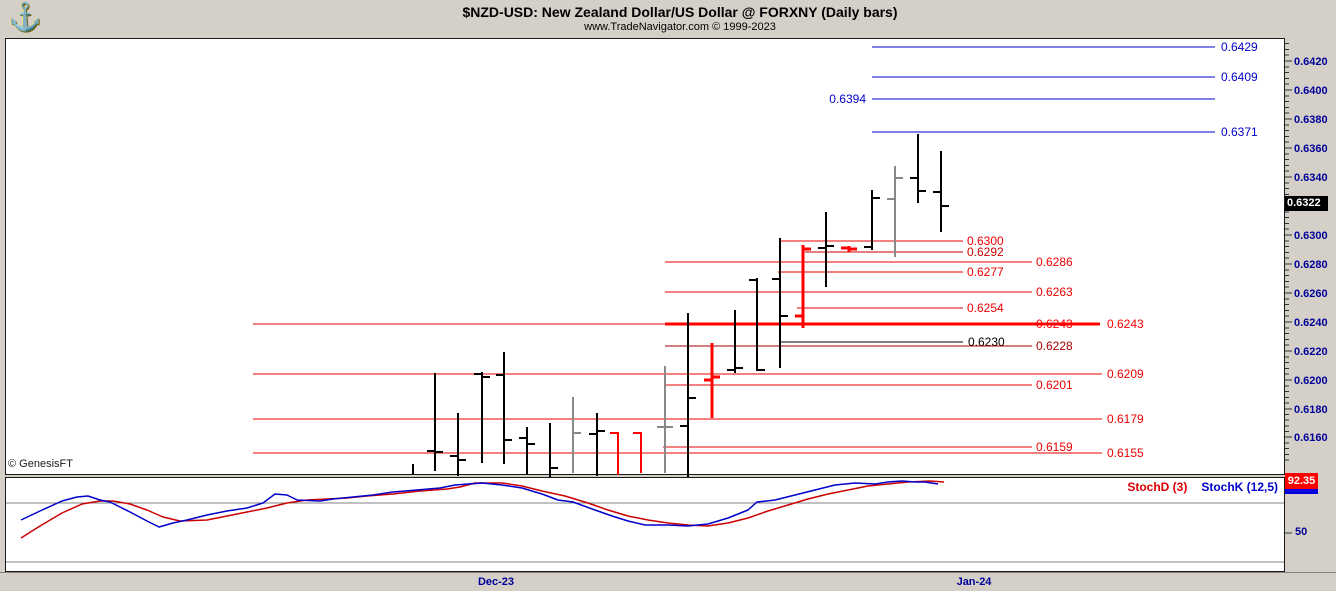 Image resolution: width=1336 pixels, height=591 pixels. I want to click on chart-subtitle: www.TradeNavigator.com © 1999-2023, so click(680, 27).